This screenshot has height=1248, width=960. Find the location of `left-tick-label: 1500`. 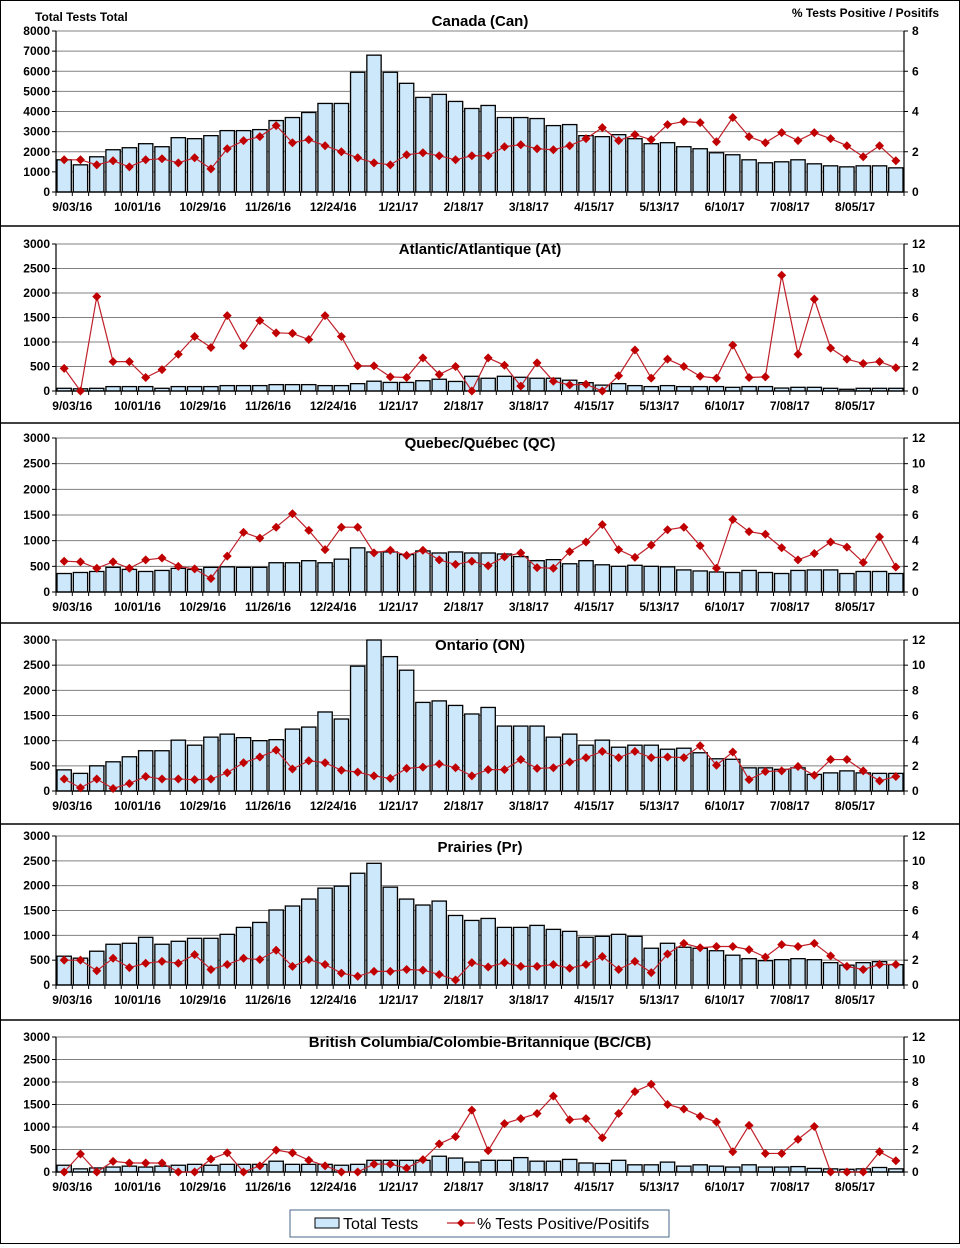

left-tick-label: 1500 is located at coordinates (36, 318).